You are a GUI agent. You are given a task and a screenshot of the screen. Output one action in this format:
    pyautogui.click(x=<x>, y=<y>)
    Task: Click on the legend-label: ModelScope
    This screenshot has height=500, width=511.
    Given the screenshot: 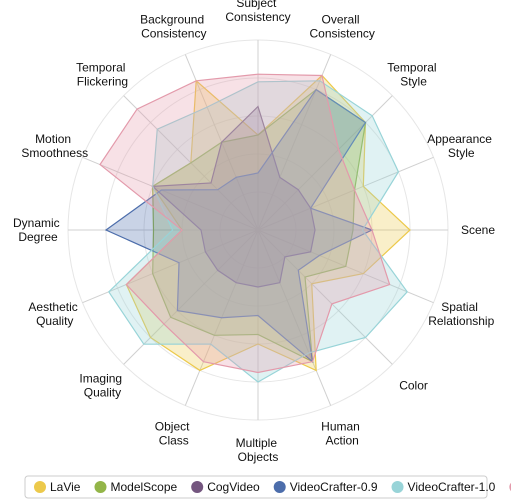 What is the action you would take?
    pyautogui.click(x=143, y=487)
    